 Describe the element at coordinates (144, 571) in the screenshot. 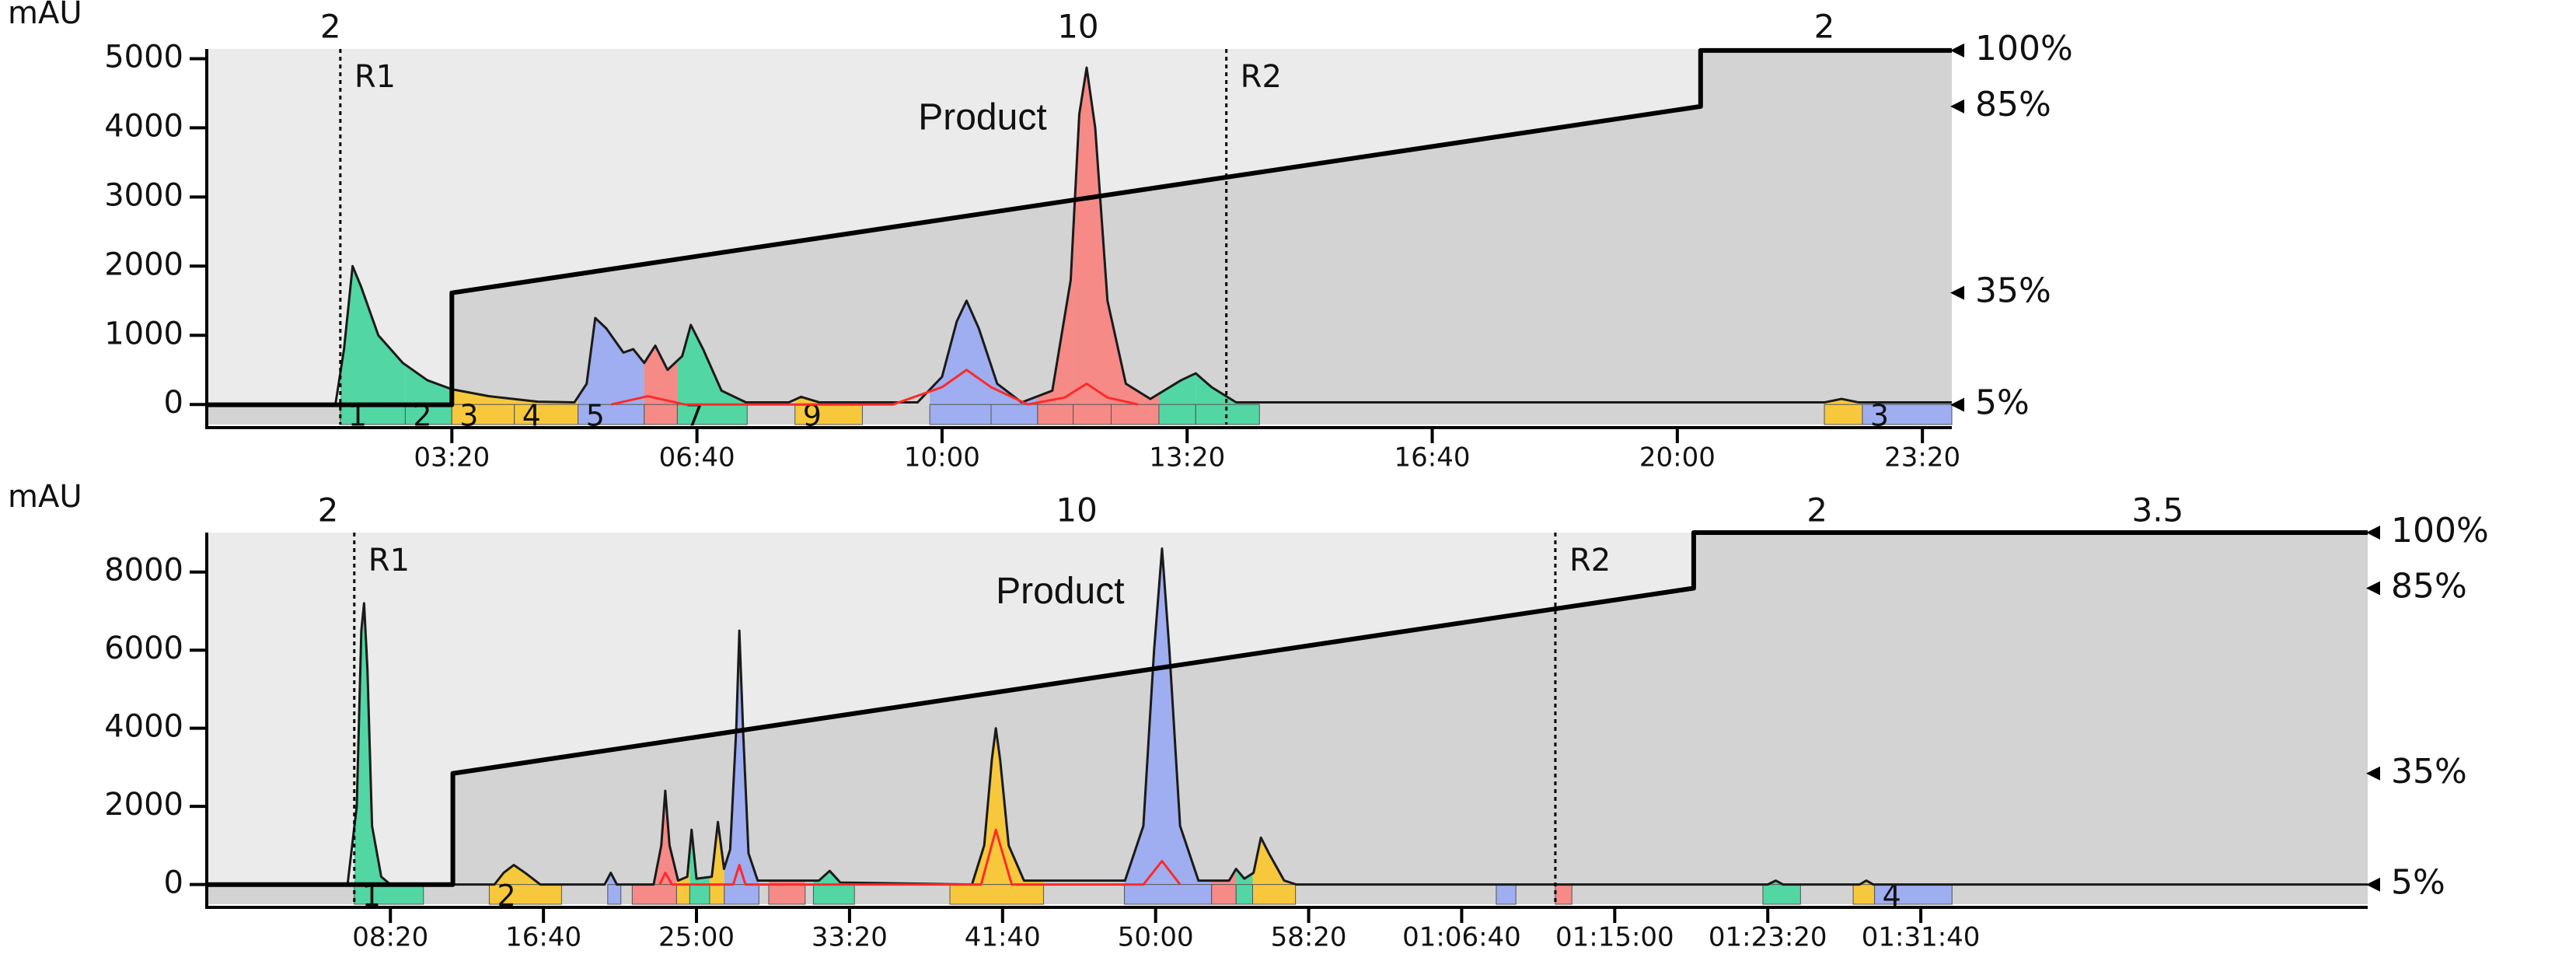

I see `y-tick-label: 8000` at that location.